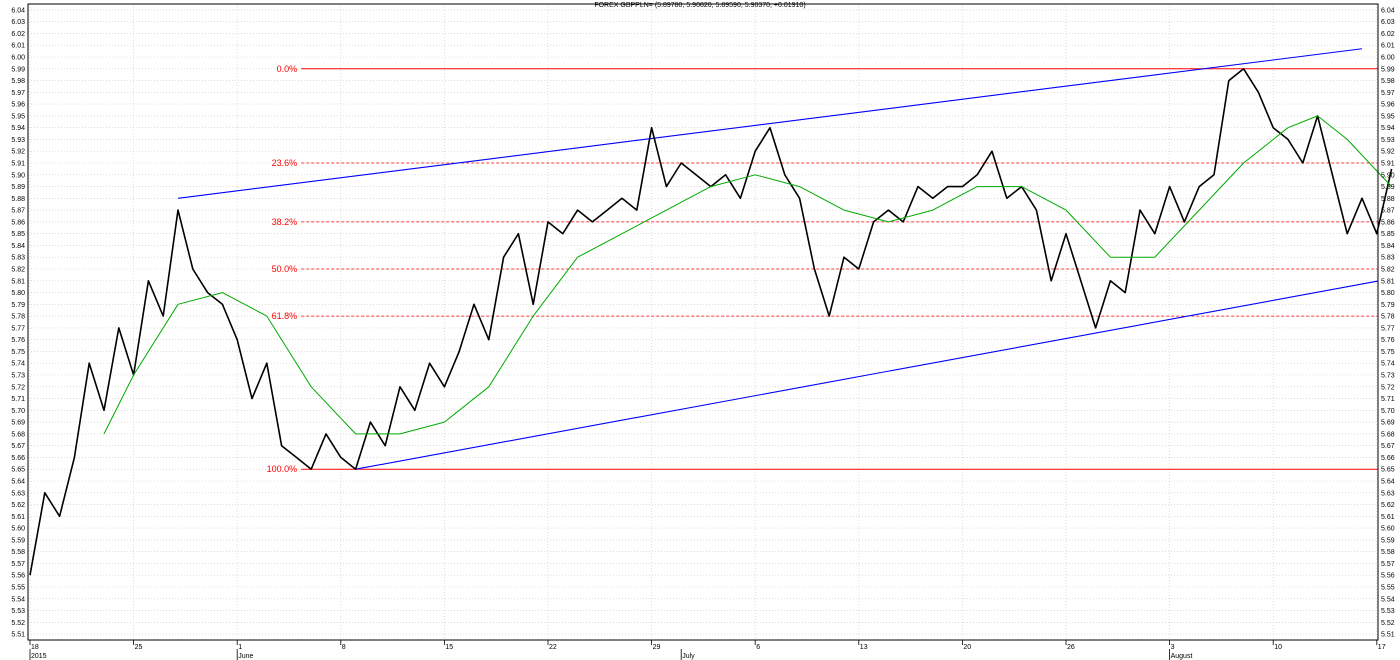 This screenshot has height=660, width=1400. I want to click on y-tick-label-left: 5.90, so click(18, 175).